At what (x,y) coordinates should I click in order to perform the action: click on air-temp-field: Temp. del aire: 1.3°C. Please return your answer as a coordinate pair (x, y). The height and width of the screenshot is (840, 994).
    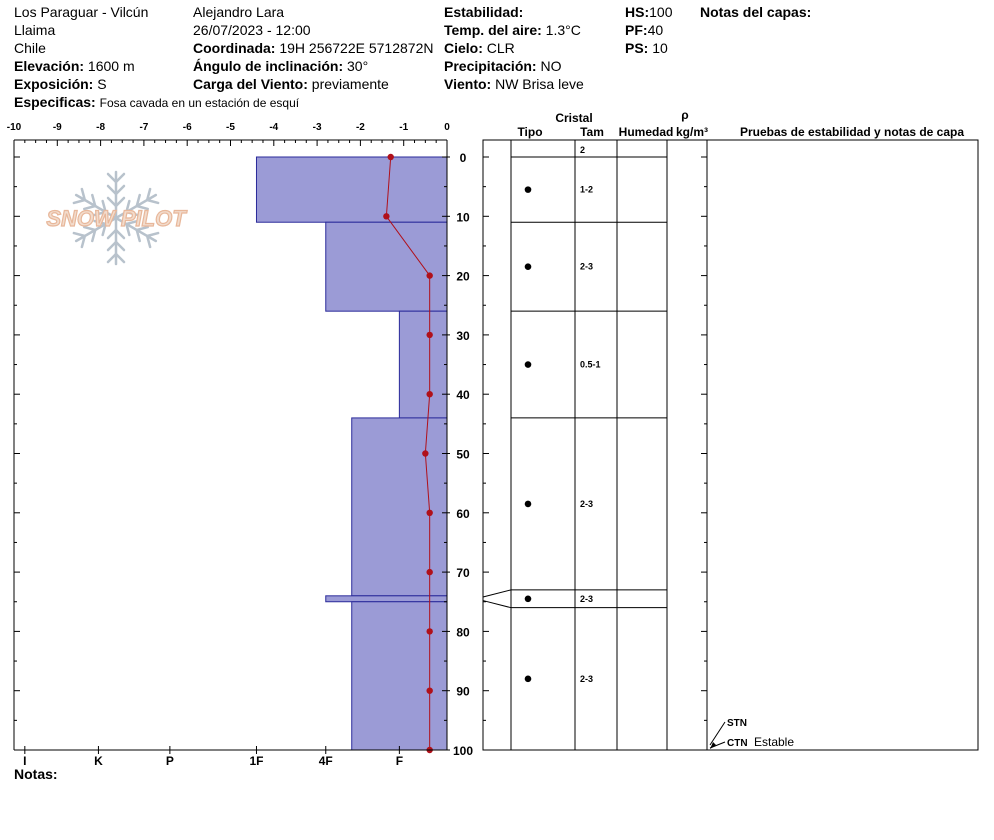
    Looking at the image, I should click on (512, 30).